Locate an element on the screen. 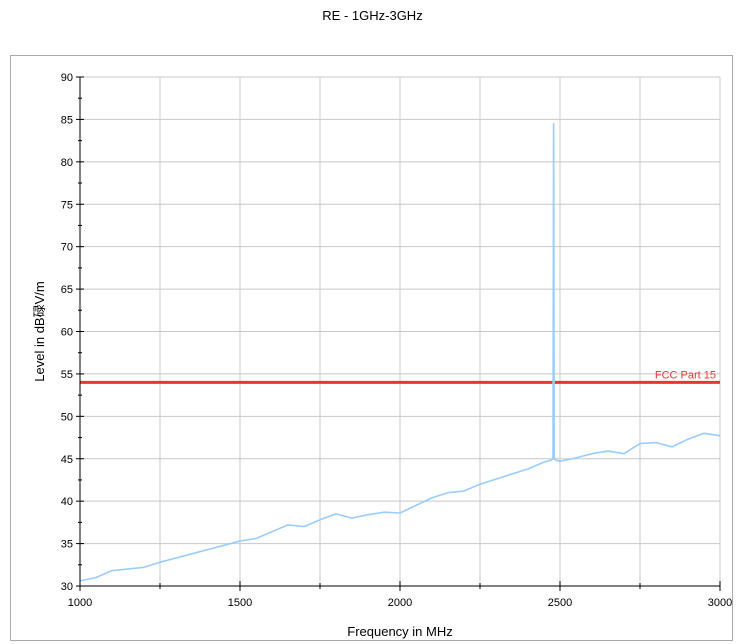 The height and width of the screenshot is (644, 745). y-tick-label: 55 is located at coordinates (67, 375).